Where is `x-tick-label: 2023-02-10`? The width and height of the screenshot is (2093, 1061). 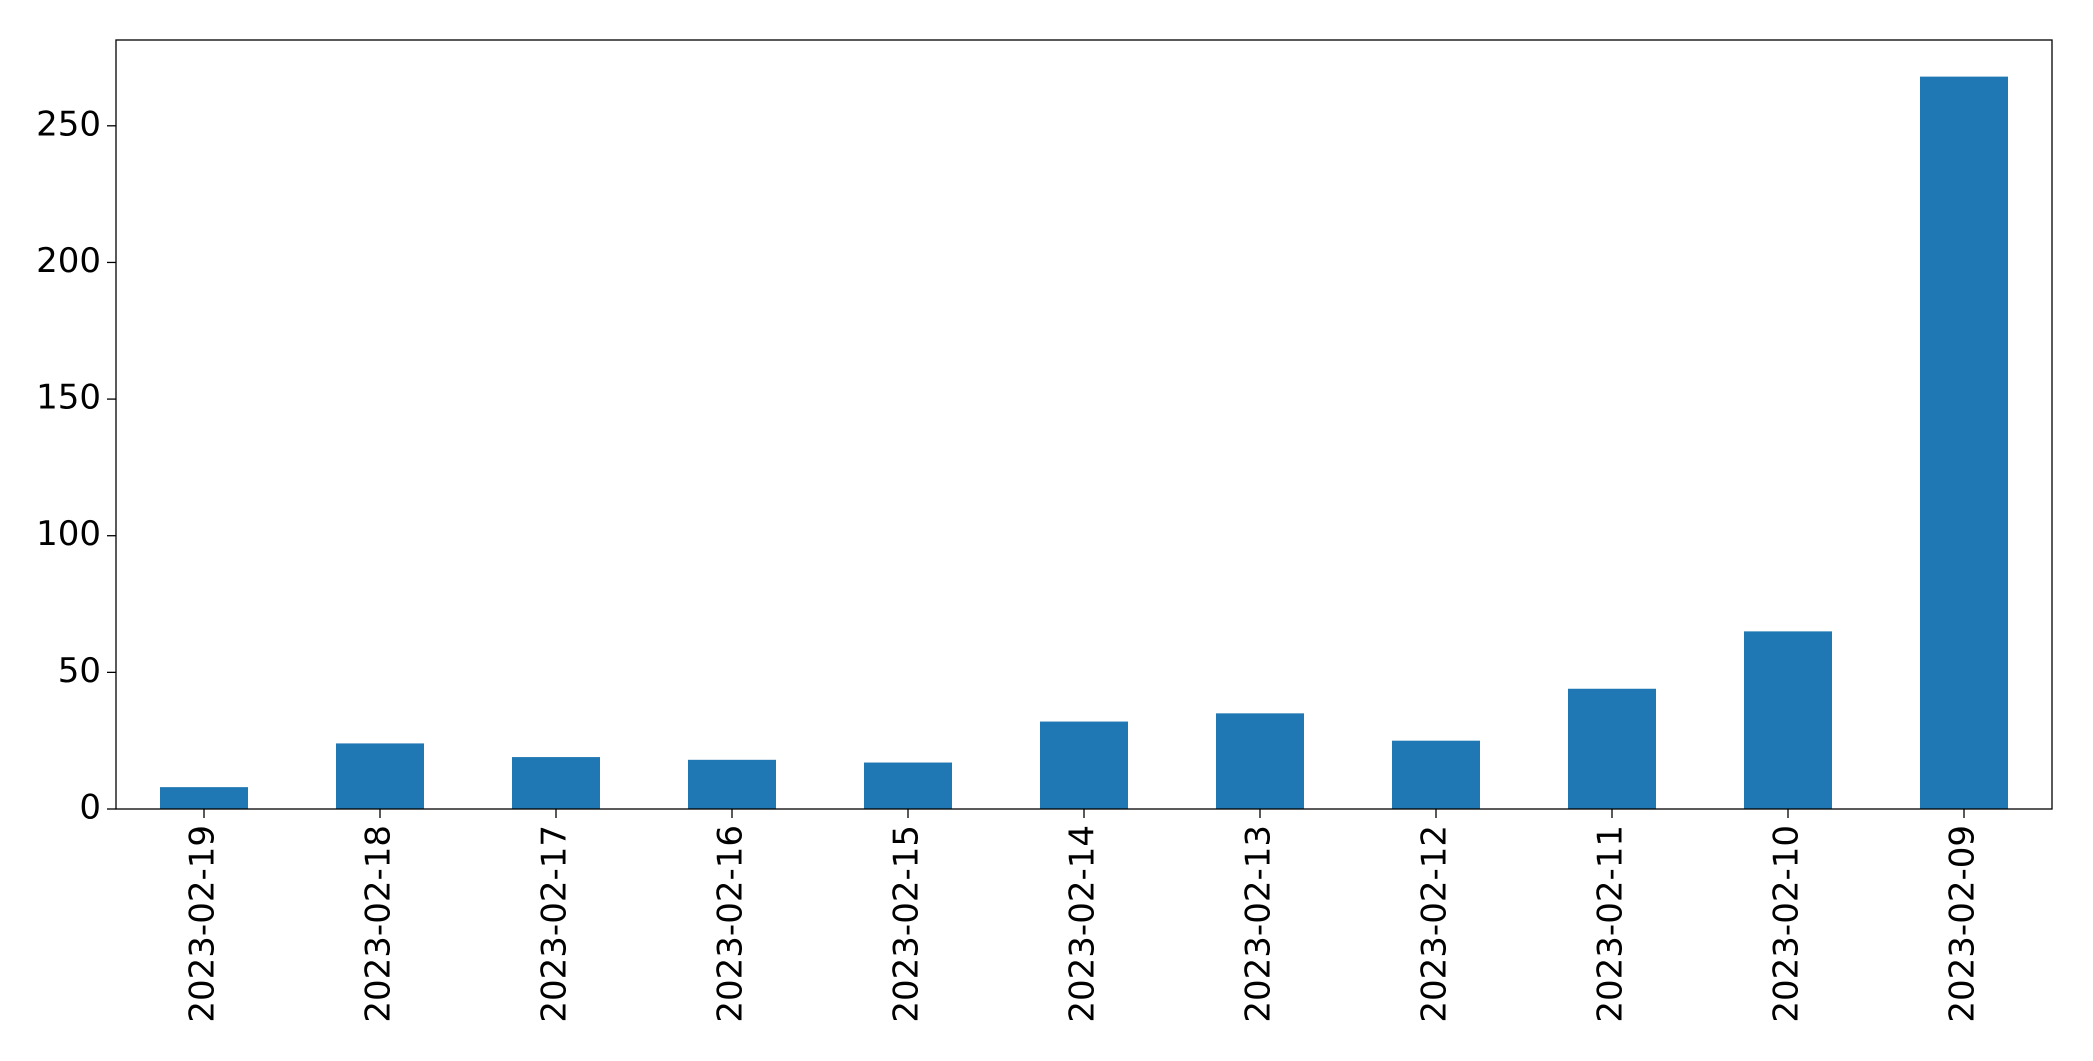
x-tick-label: 2023-02-10 is located at coordinates (1787, 924).